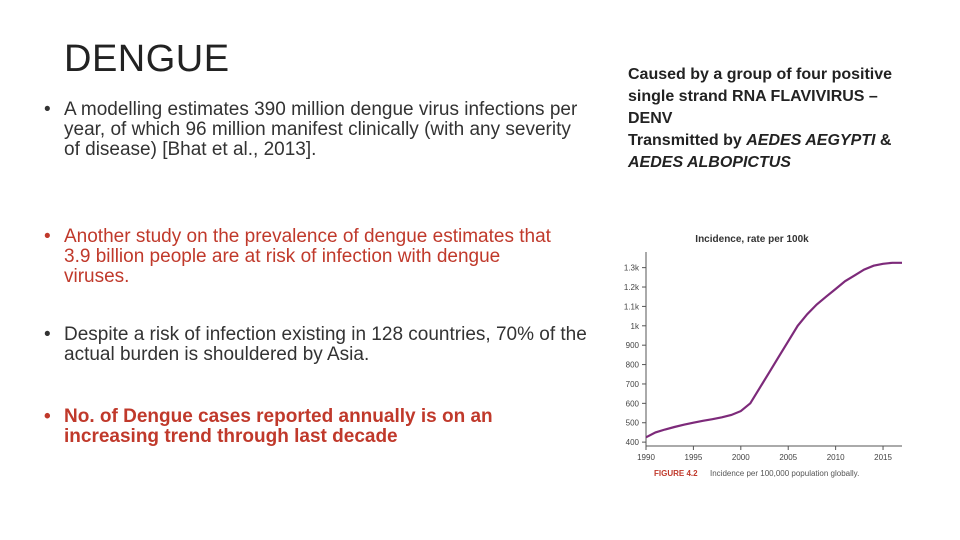 The width and height of the screenshot is (960, 540). Describe the element at coordinates (760, 74) in the screenshot. I see `side-line-1: Caused by a group of four positive` at that location.